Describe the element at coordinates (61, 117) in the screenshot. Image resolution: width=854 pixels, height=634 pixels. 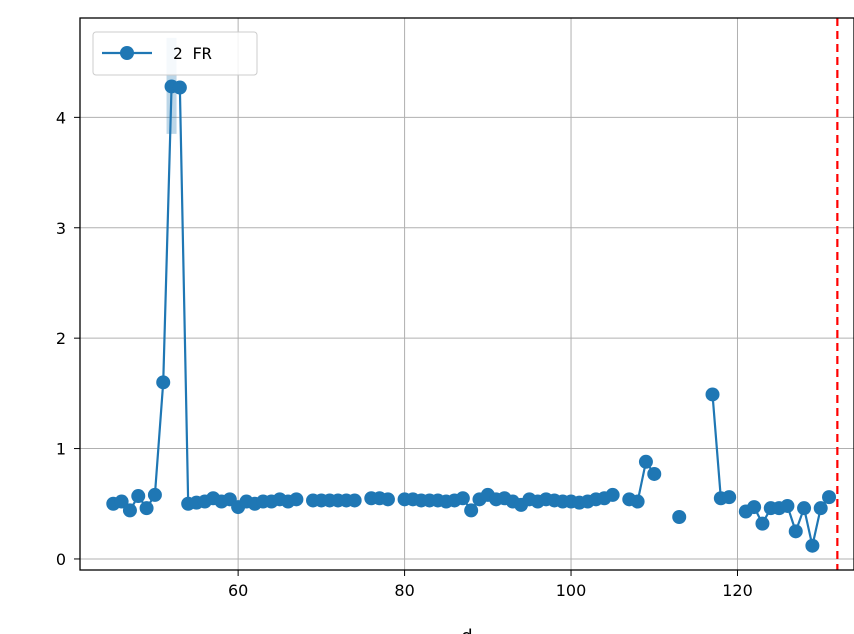
I see `y-tick-label: 4` at that location.